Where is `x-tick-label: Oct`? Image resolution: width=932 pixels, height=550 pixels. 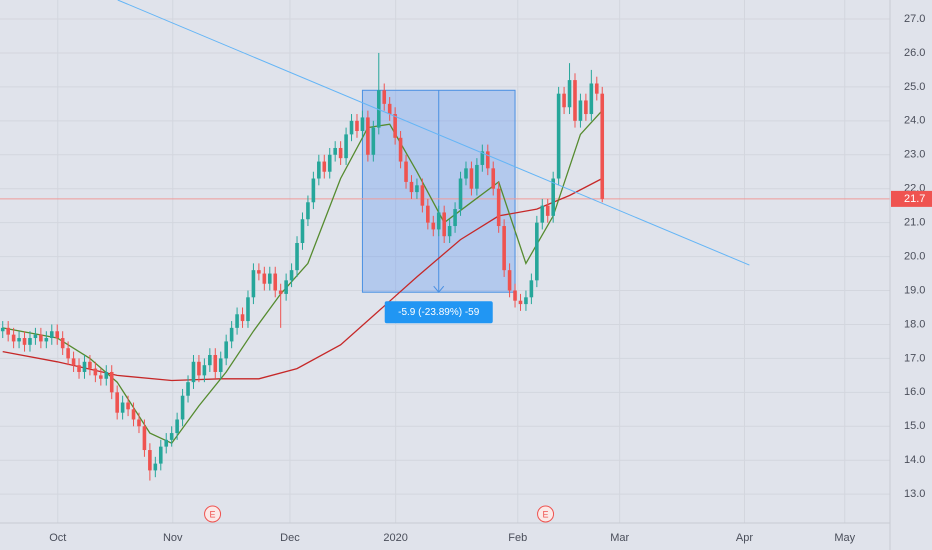
x-tick-label: Oct is located at coordinates (57, 538).